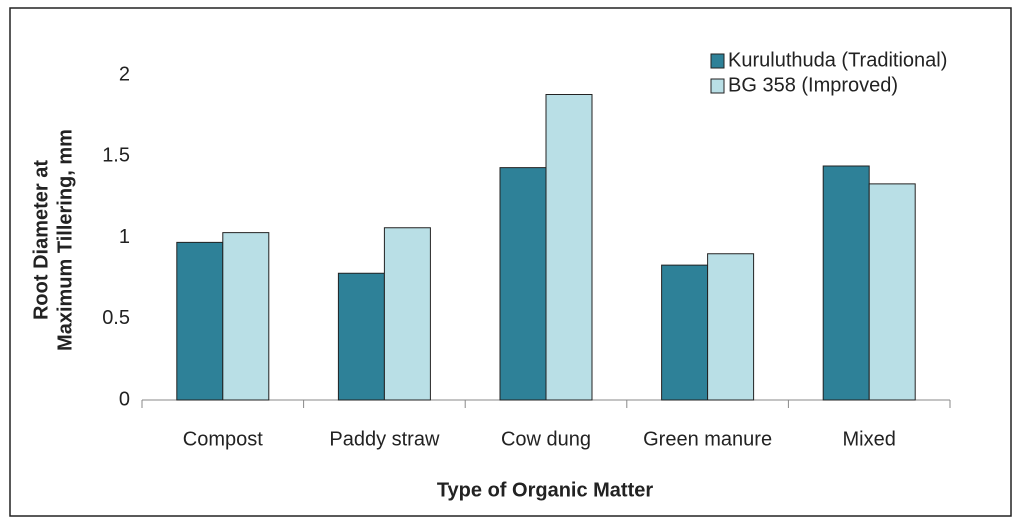 The width and height of the screenshot is (1012, 517). Describe the element at coordinates (116, 318) in the screenshot. I see `y-tick-label: 0.5` at that location.